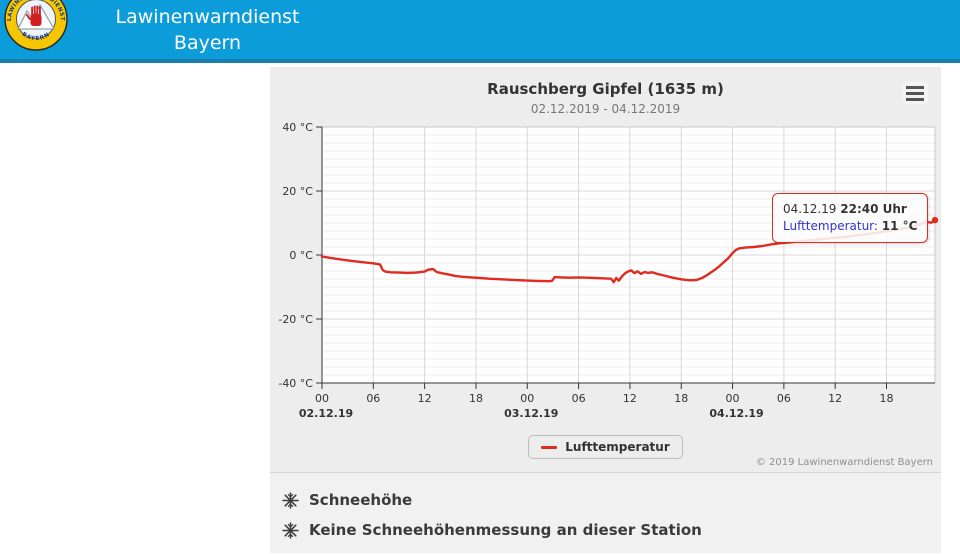 The height and width of the screenshot is (554, 960). What do you see at coordinates (207, 17) in the screenshot?
I see `site-title-line1: Lawinenwarndienst` at bounding box center [207, 17].